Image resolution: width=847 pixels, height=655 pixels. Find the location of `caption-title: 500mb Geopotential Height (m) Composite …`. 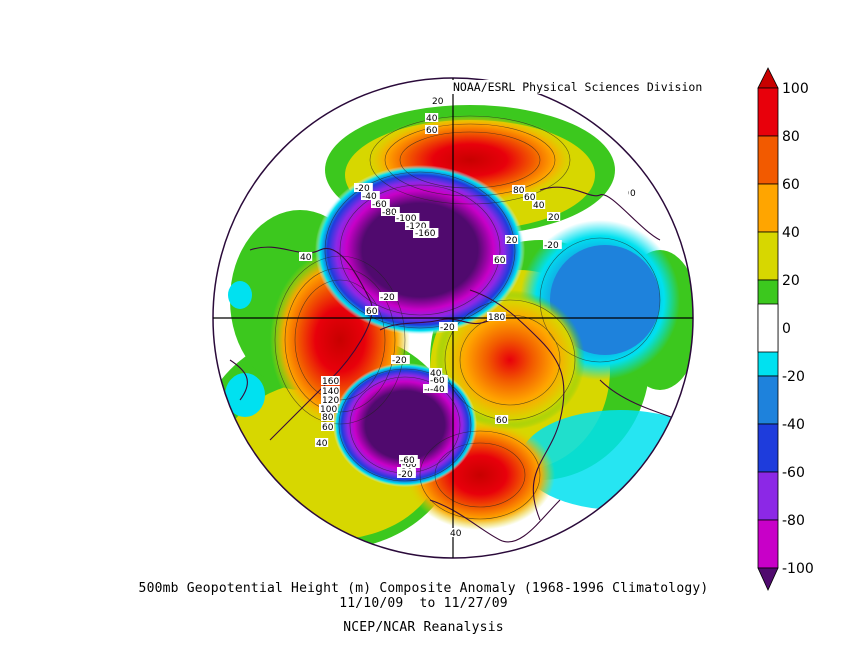

caption-title: 500mb Geopotential Height (m) Composite … is located at coordinates (423, 588).